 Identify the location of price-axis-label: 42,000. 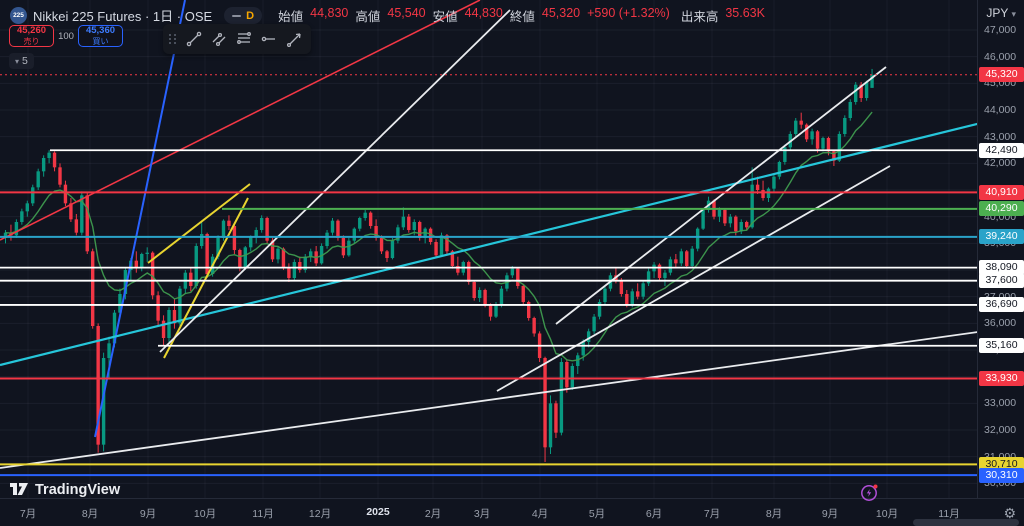
(1000, 163).